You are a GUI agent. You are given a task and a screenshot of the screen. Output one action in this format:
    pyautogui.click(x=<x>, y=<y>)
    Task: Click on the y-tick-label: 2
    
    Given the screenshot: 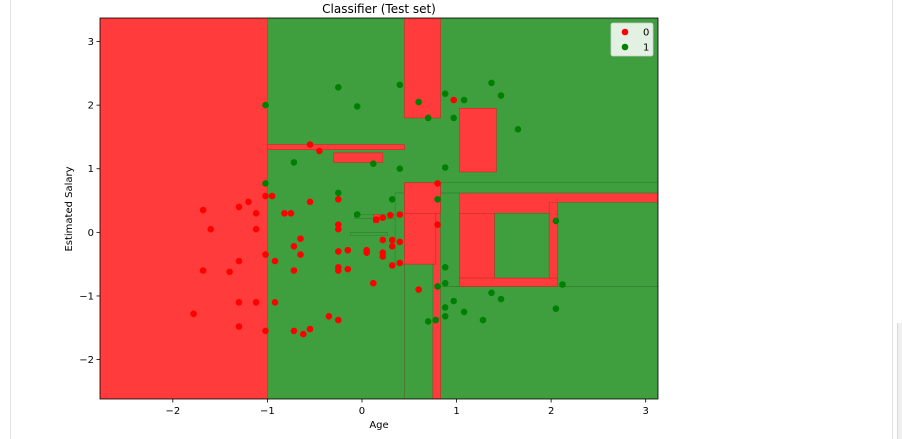 What is the action you would take?
    pyautogui.click(x=91, y=106)
    